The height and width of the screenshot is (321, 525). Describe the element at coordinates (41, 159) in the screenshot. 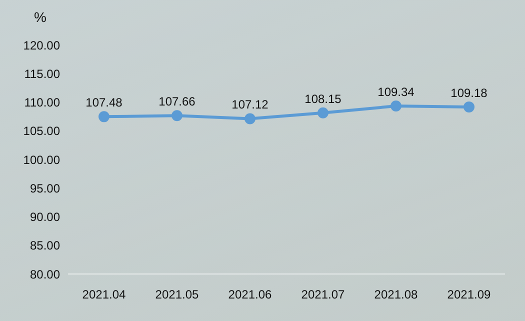

I see `y-tick-label: 100.00` at that location.